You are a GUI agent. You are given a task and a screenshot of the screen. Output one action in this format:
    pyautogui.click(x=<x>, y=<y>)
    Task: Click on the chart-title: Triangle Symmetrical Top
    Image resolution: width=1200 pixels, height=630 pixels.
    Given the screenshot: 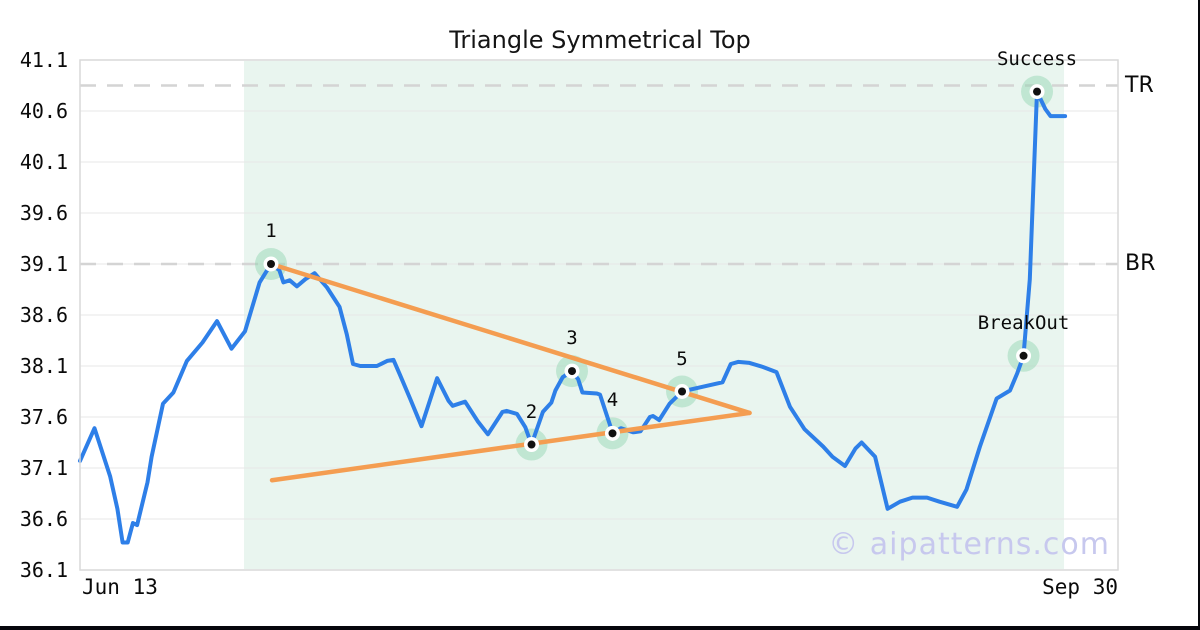 What is the action you would take?
    pyautogui.click(x=600, y=40)
    